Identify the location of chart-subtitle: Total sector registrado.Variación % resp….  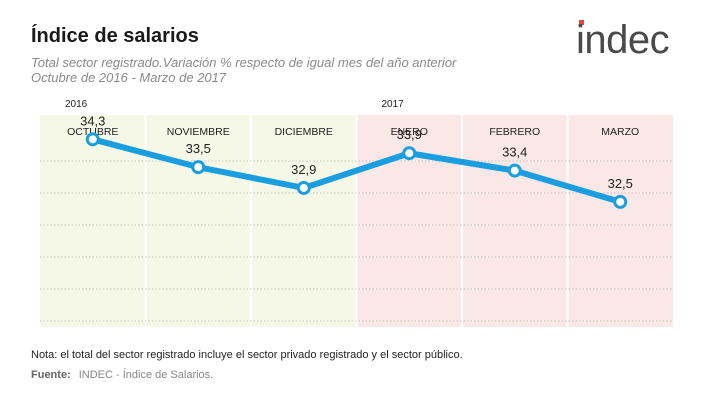
(244, 62).